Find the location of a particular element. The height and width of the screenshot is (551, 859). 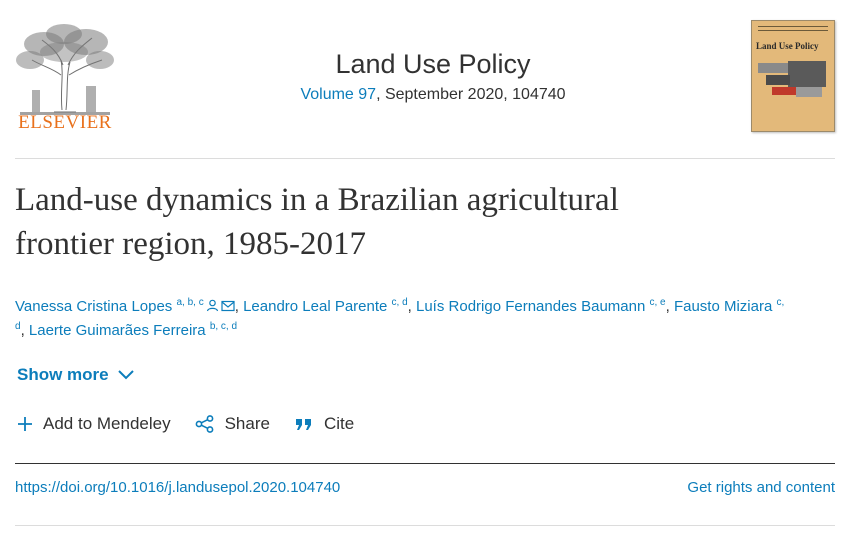

volume-link: Volume 97 is located at coordinates (338, 94).